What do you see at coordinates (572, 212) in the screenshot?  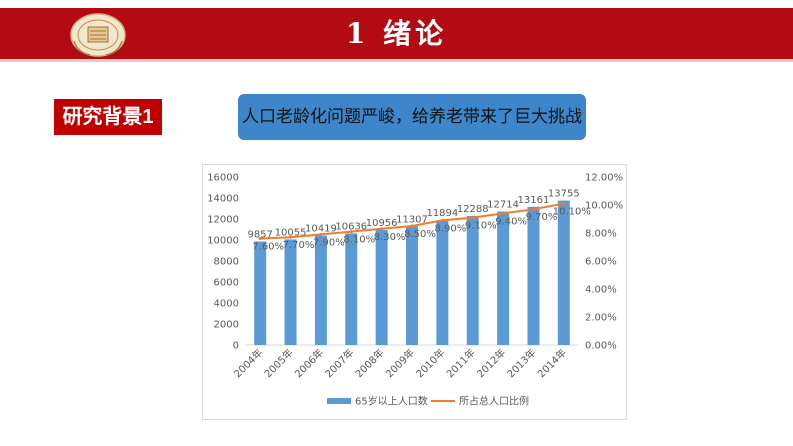 I see `line-value-label: 10.10%` at bounding box center [572, 212].